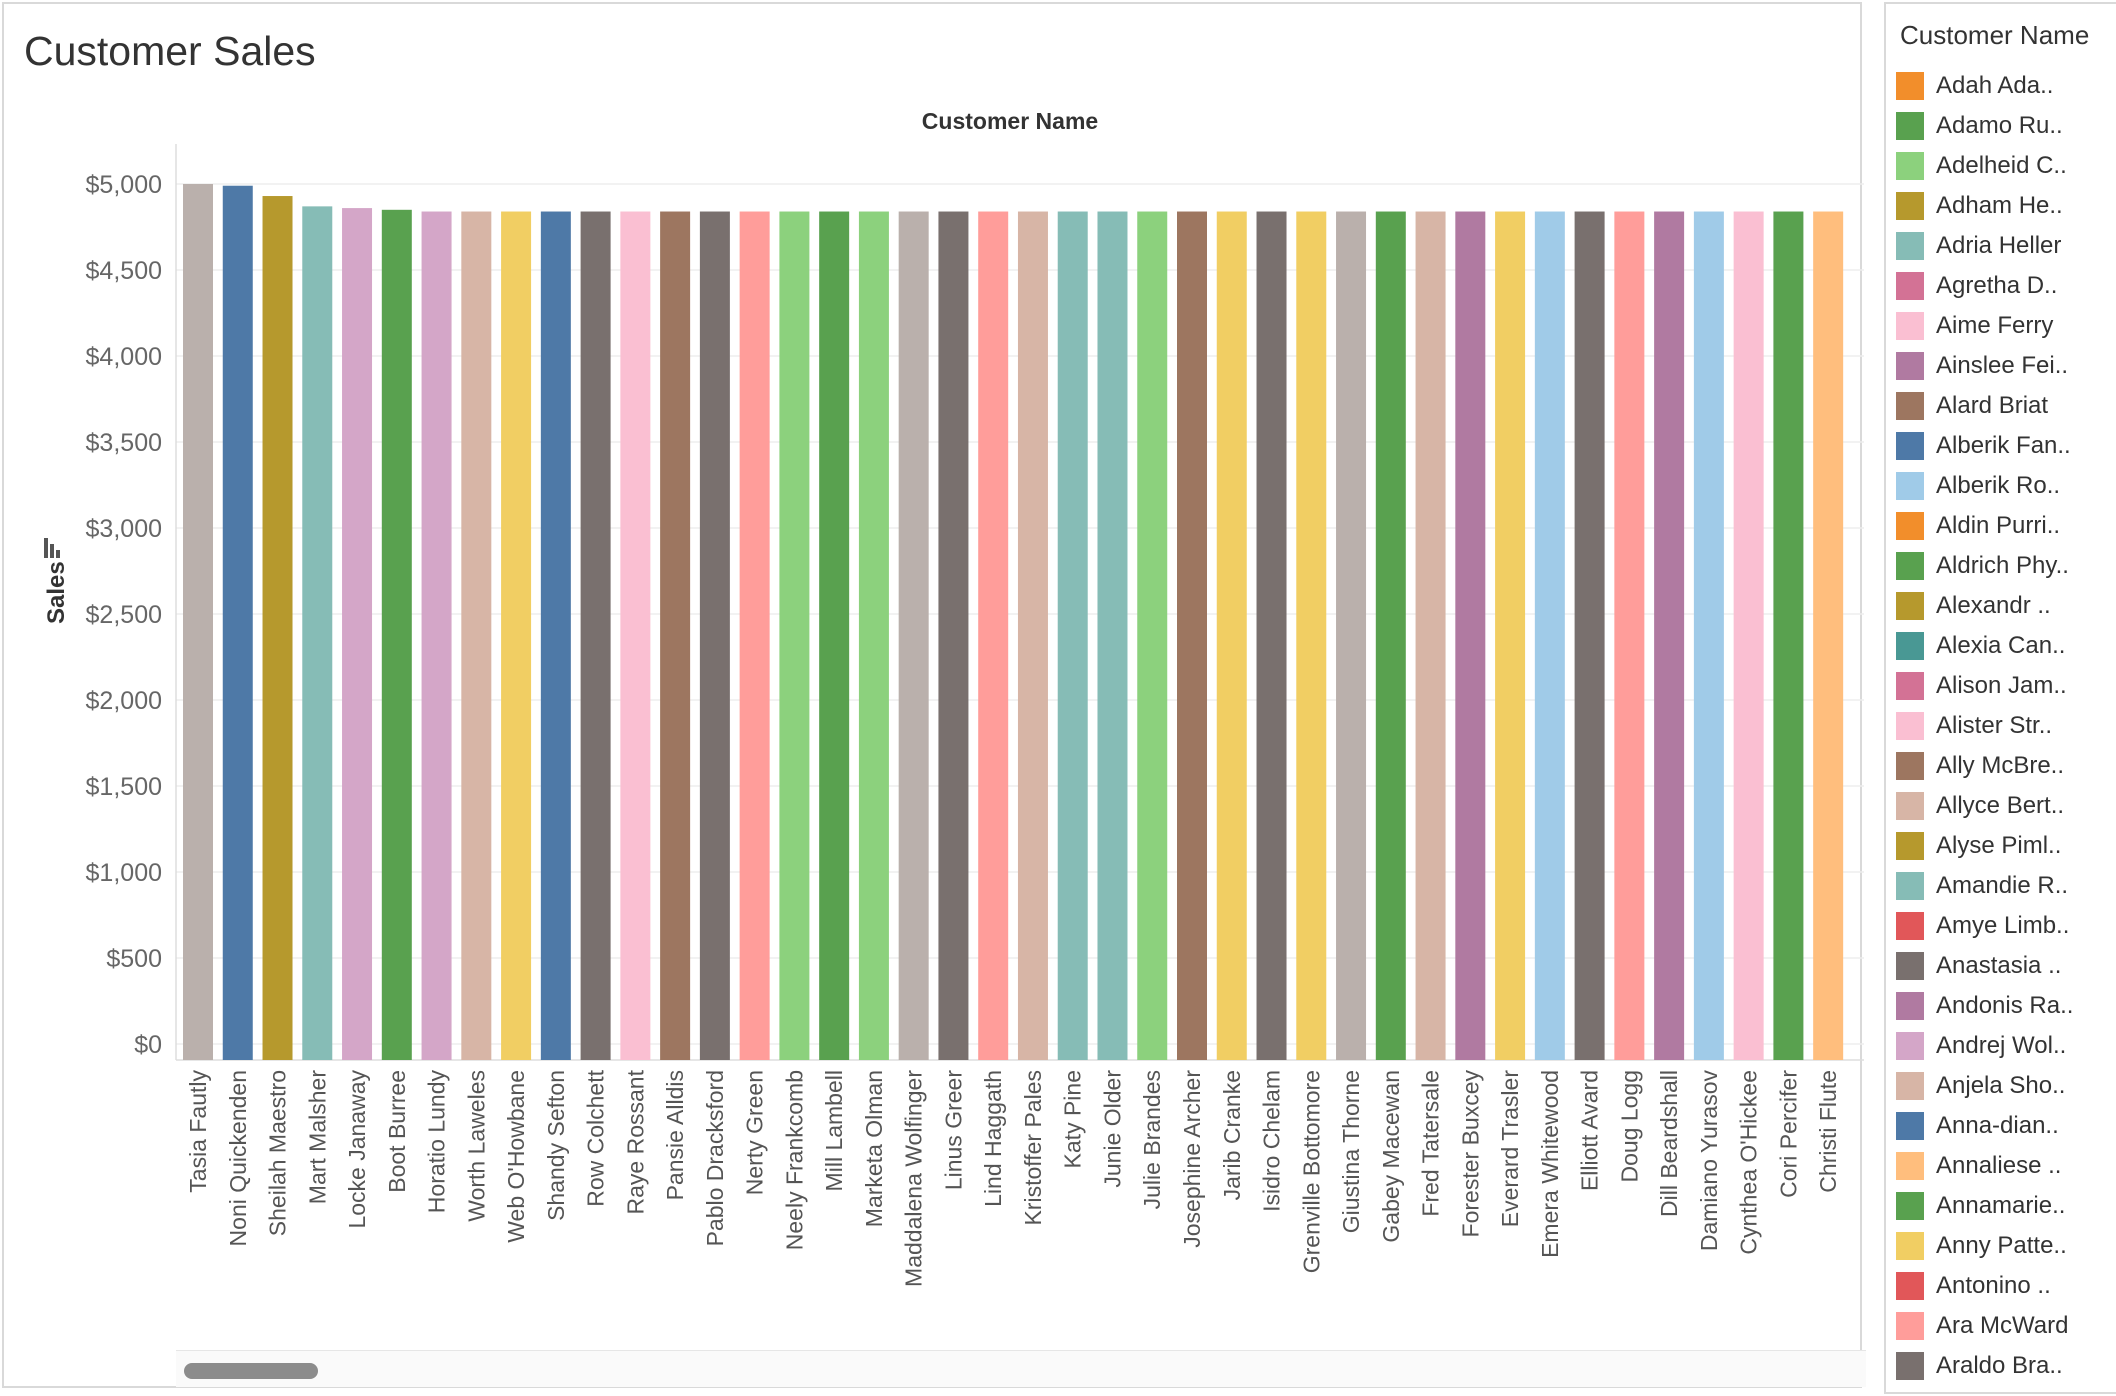 This screenshot has width=2116, height=1396. I want to click on legend-label: Alister Str.., so click(1994, 725).